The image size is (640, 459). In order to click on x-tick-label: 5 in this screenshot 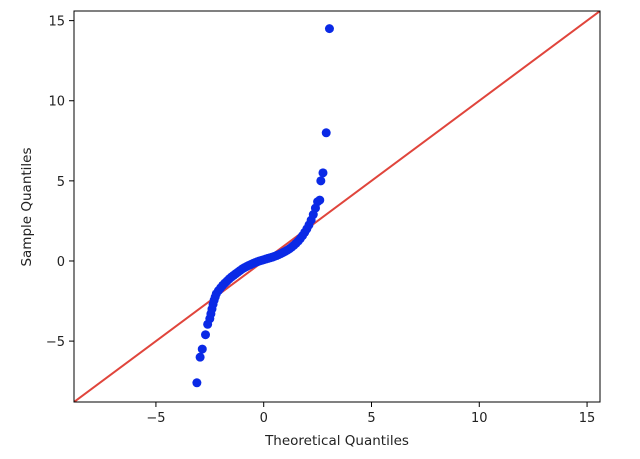, I will do `click(371, 418)`.